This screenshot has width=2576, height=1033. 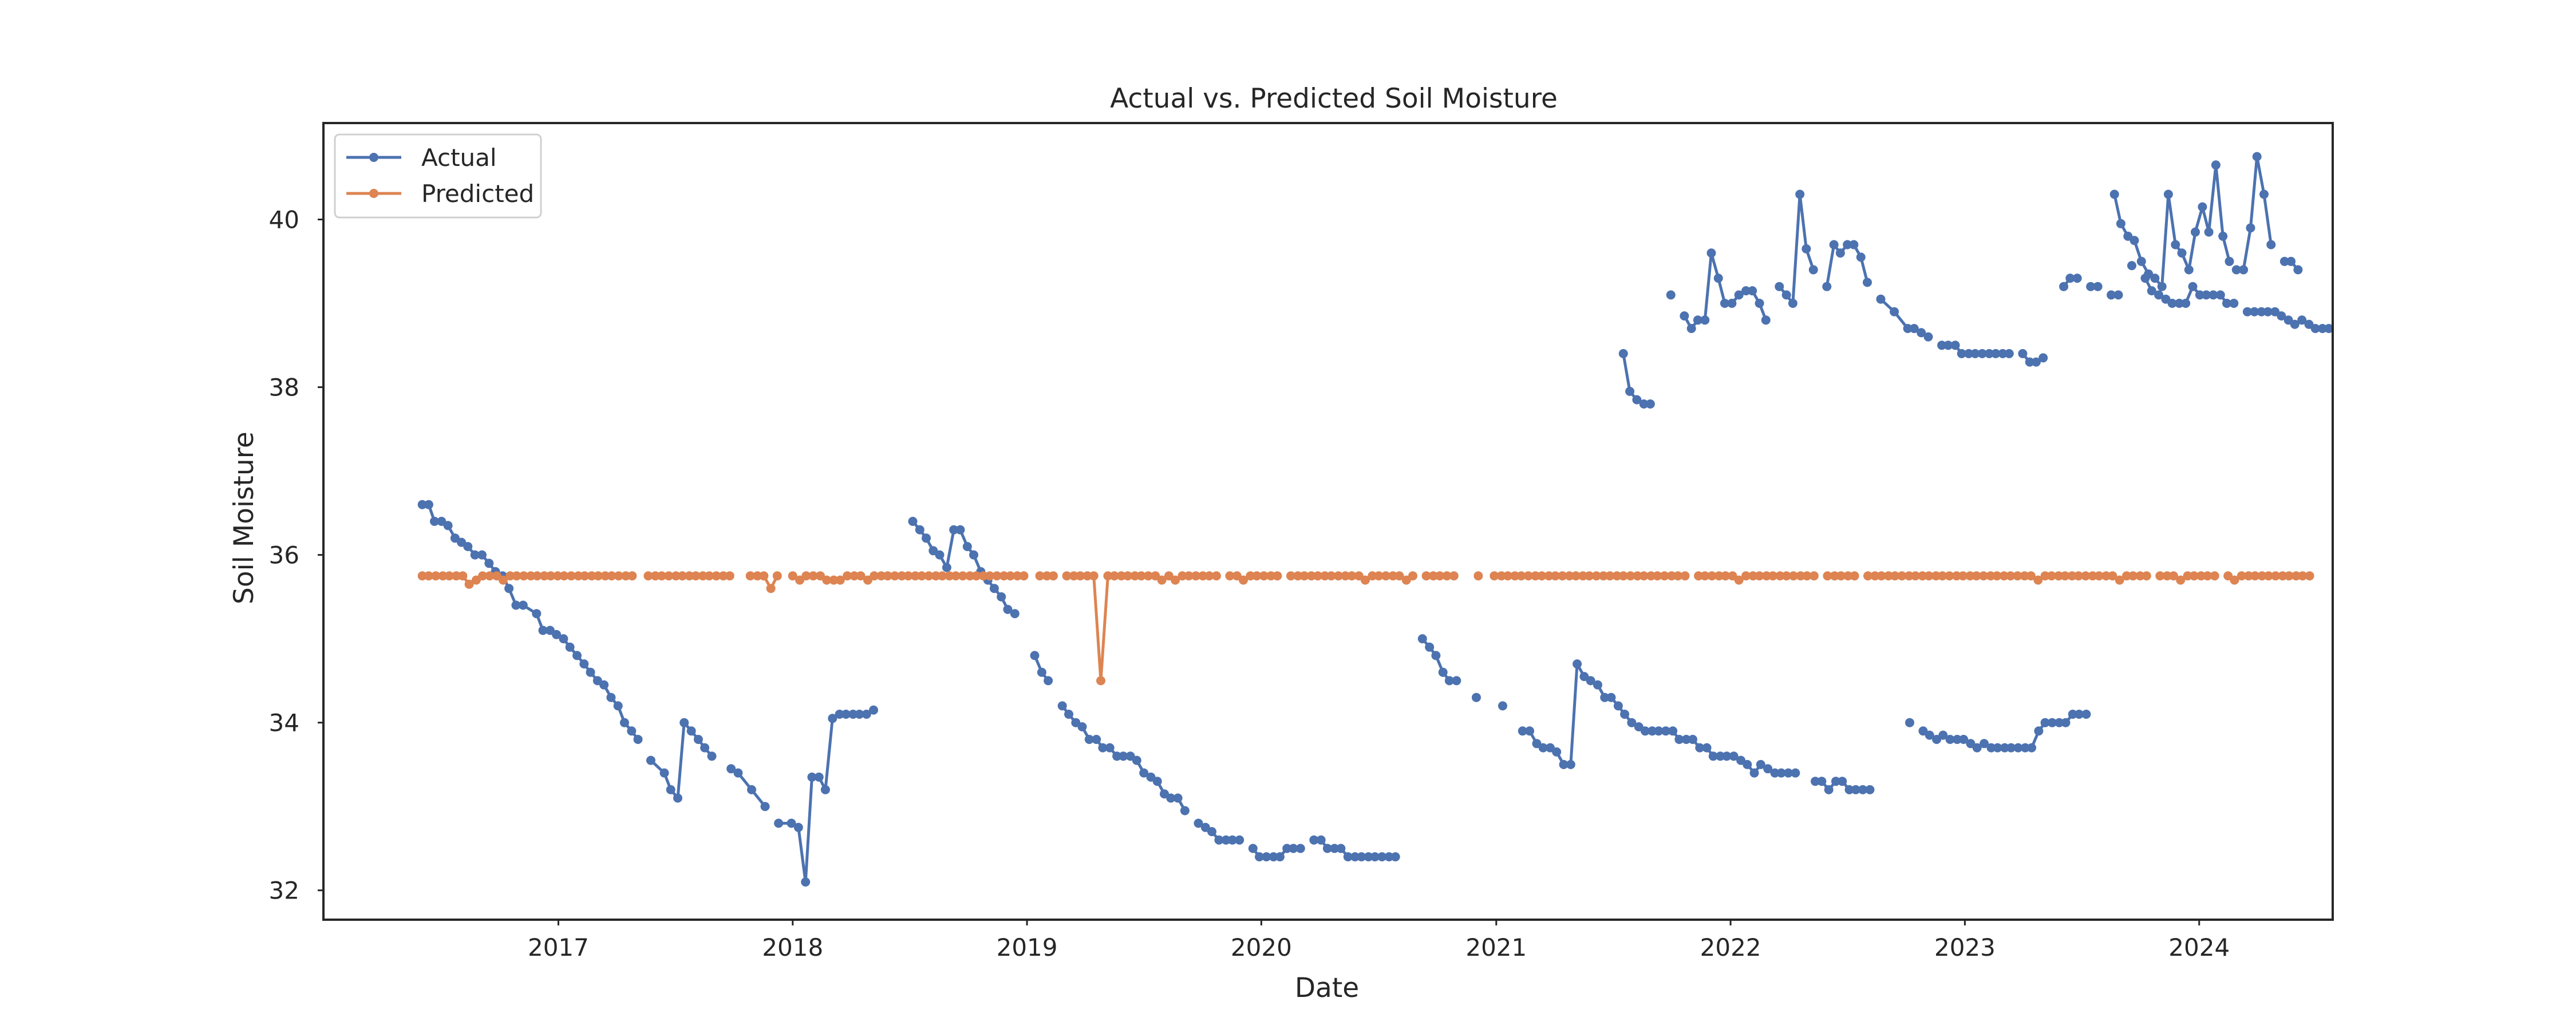 What do you see at coordinates (2199, 947) in the screenshot?
I see `x-tick-label: 2024` at bounding box center [2199, 947].